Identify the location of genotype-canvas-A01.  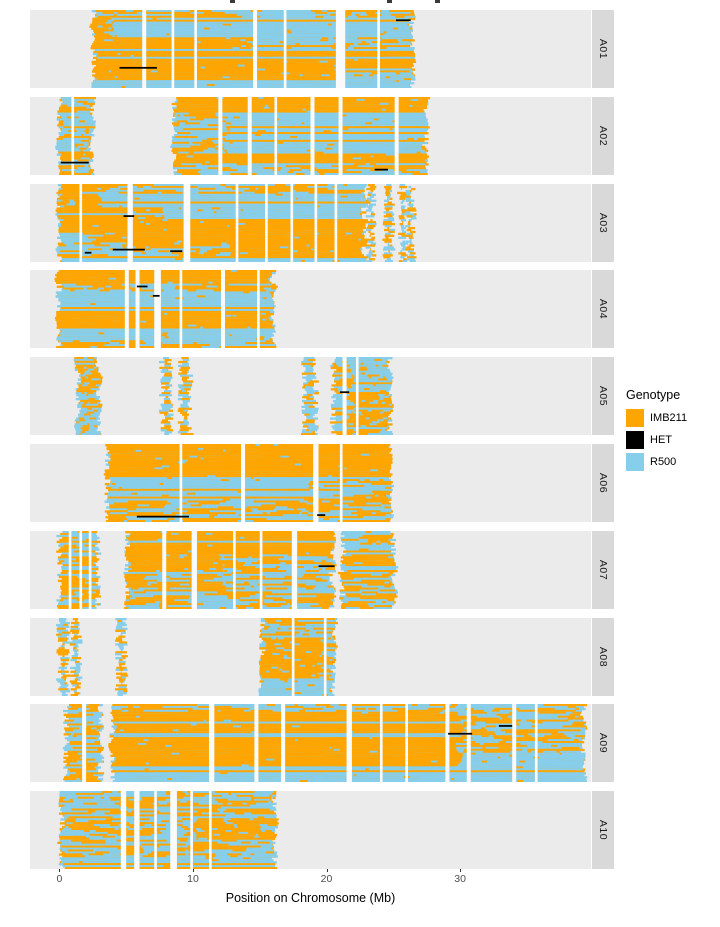
(310, 49).